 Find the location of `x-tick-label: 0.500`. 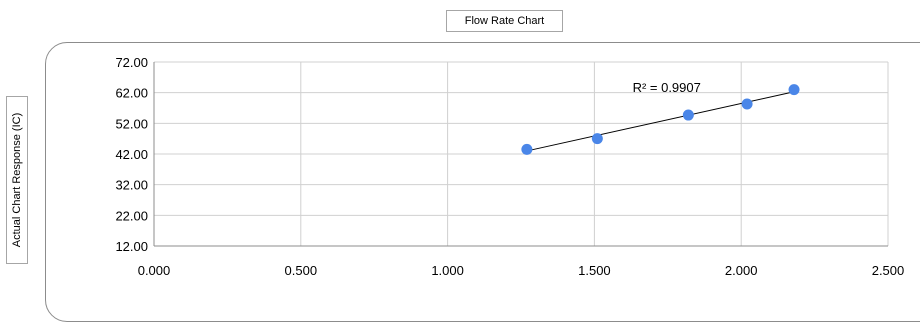

x-tick-label: 0.500 is located at coordinates (301, 270).